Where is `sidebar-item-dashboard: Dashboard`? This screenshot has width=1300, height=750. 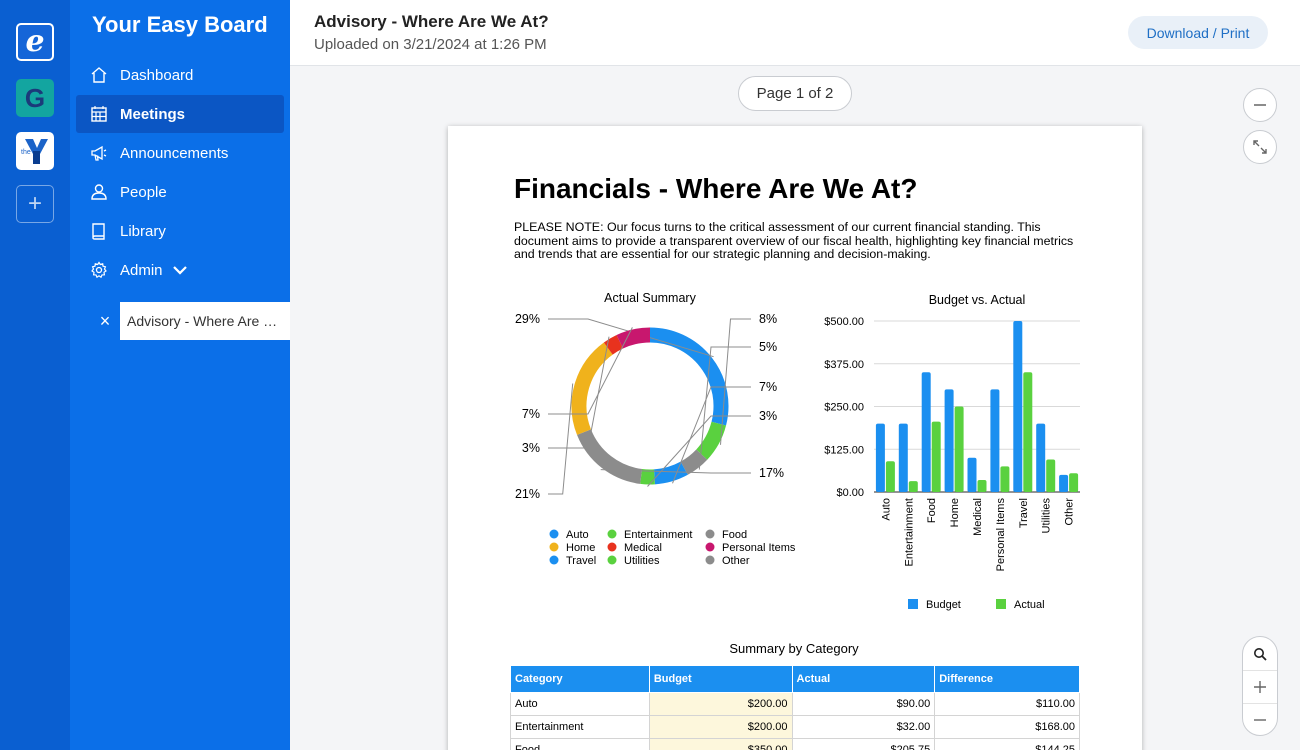 sidebar-item-dashboard: Dashboard is located at coordinates (180, 75).